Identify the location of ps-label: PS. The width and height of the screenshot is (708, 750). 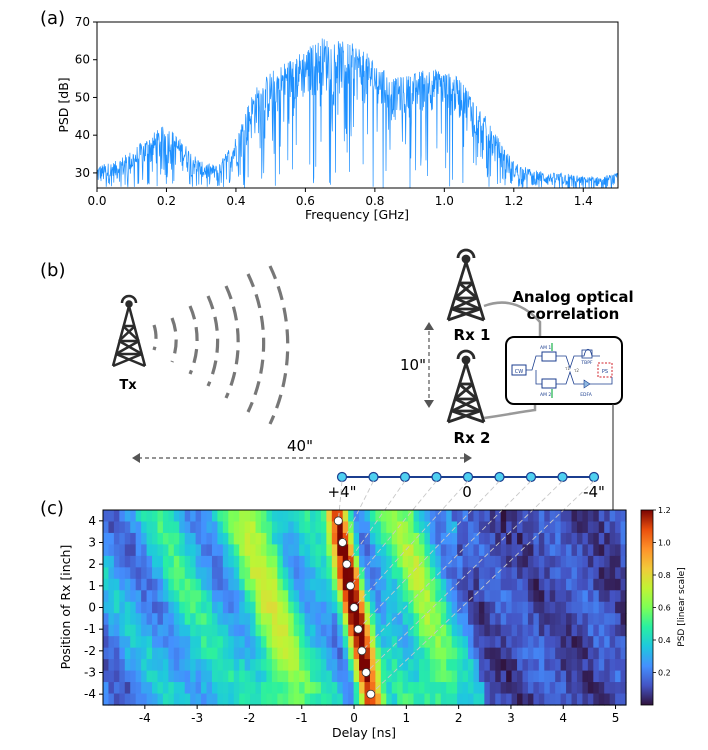
(605, 372).